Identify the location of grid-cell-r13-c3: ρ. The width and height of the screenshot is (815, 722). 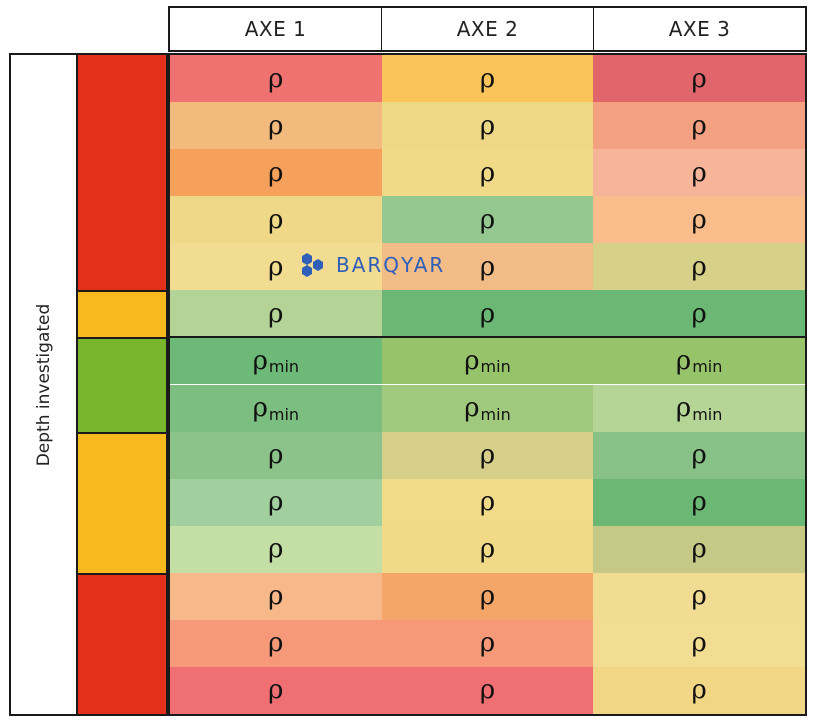
(699, 643).